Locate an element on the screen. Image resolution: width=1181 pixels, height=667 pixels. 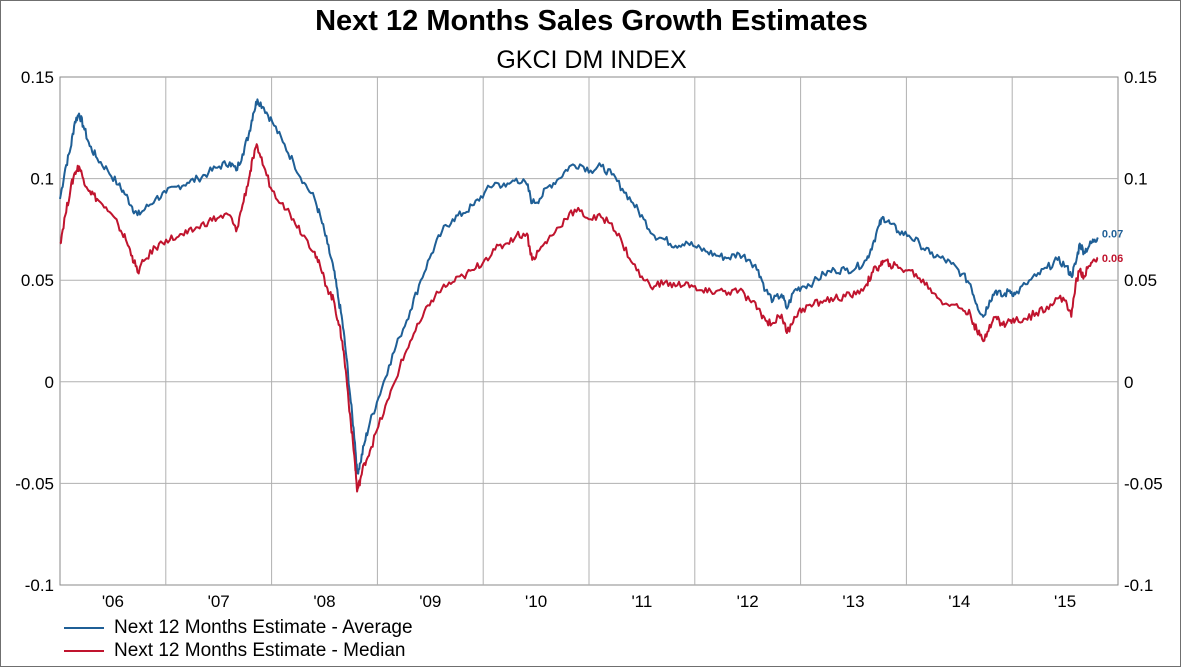
legend-label-median: Next 12 Months Estimate - Median is located at coordinates (260, 650).